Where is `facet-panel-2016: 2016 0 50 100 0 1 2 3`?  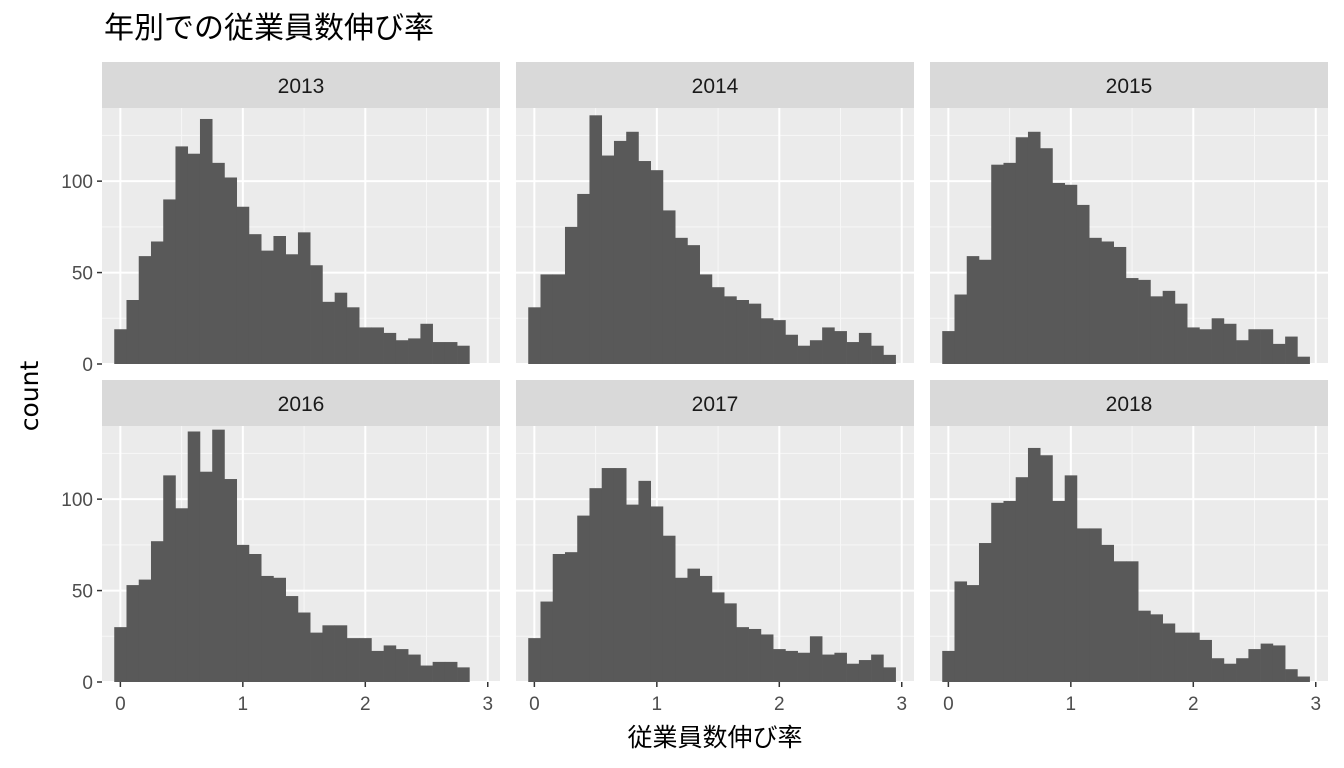
facet-panel-2016: 2016 0 50 100 0 1 2 3 is located at coordinates (280, 547).